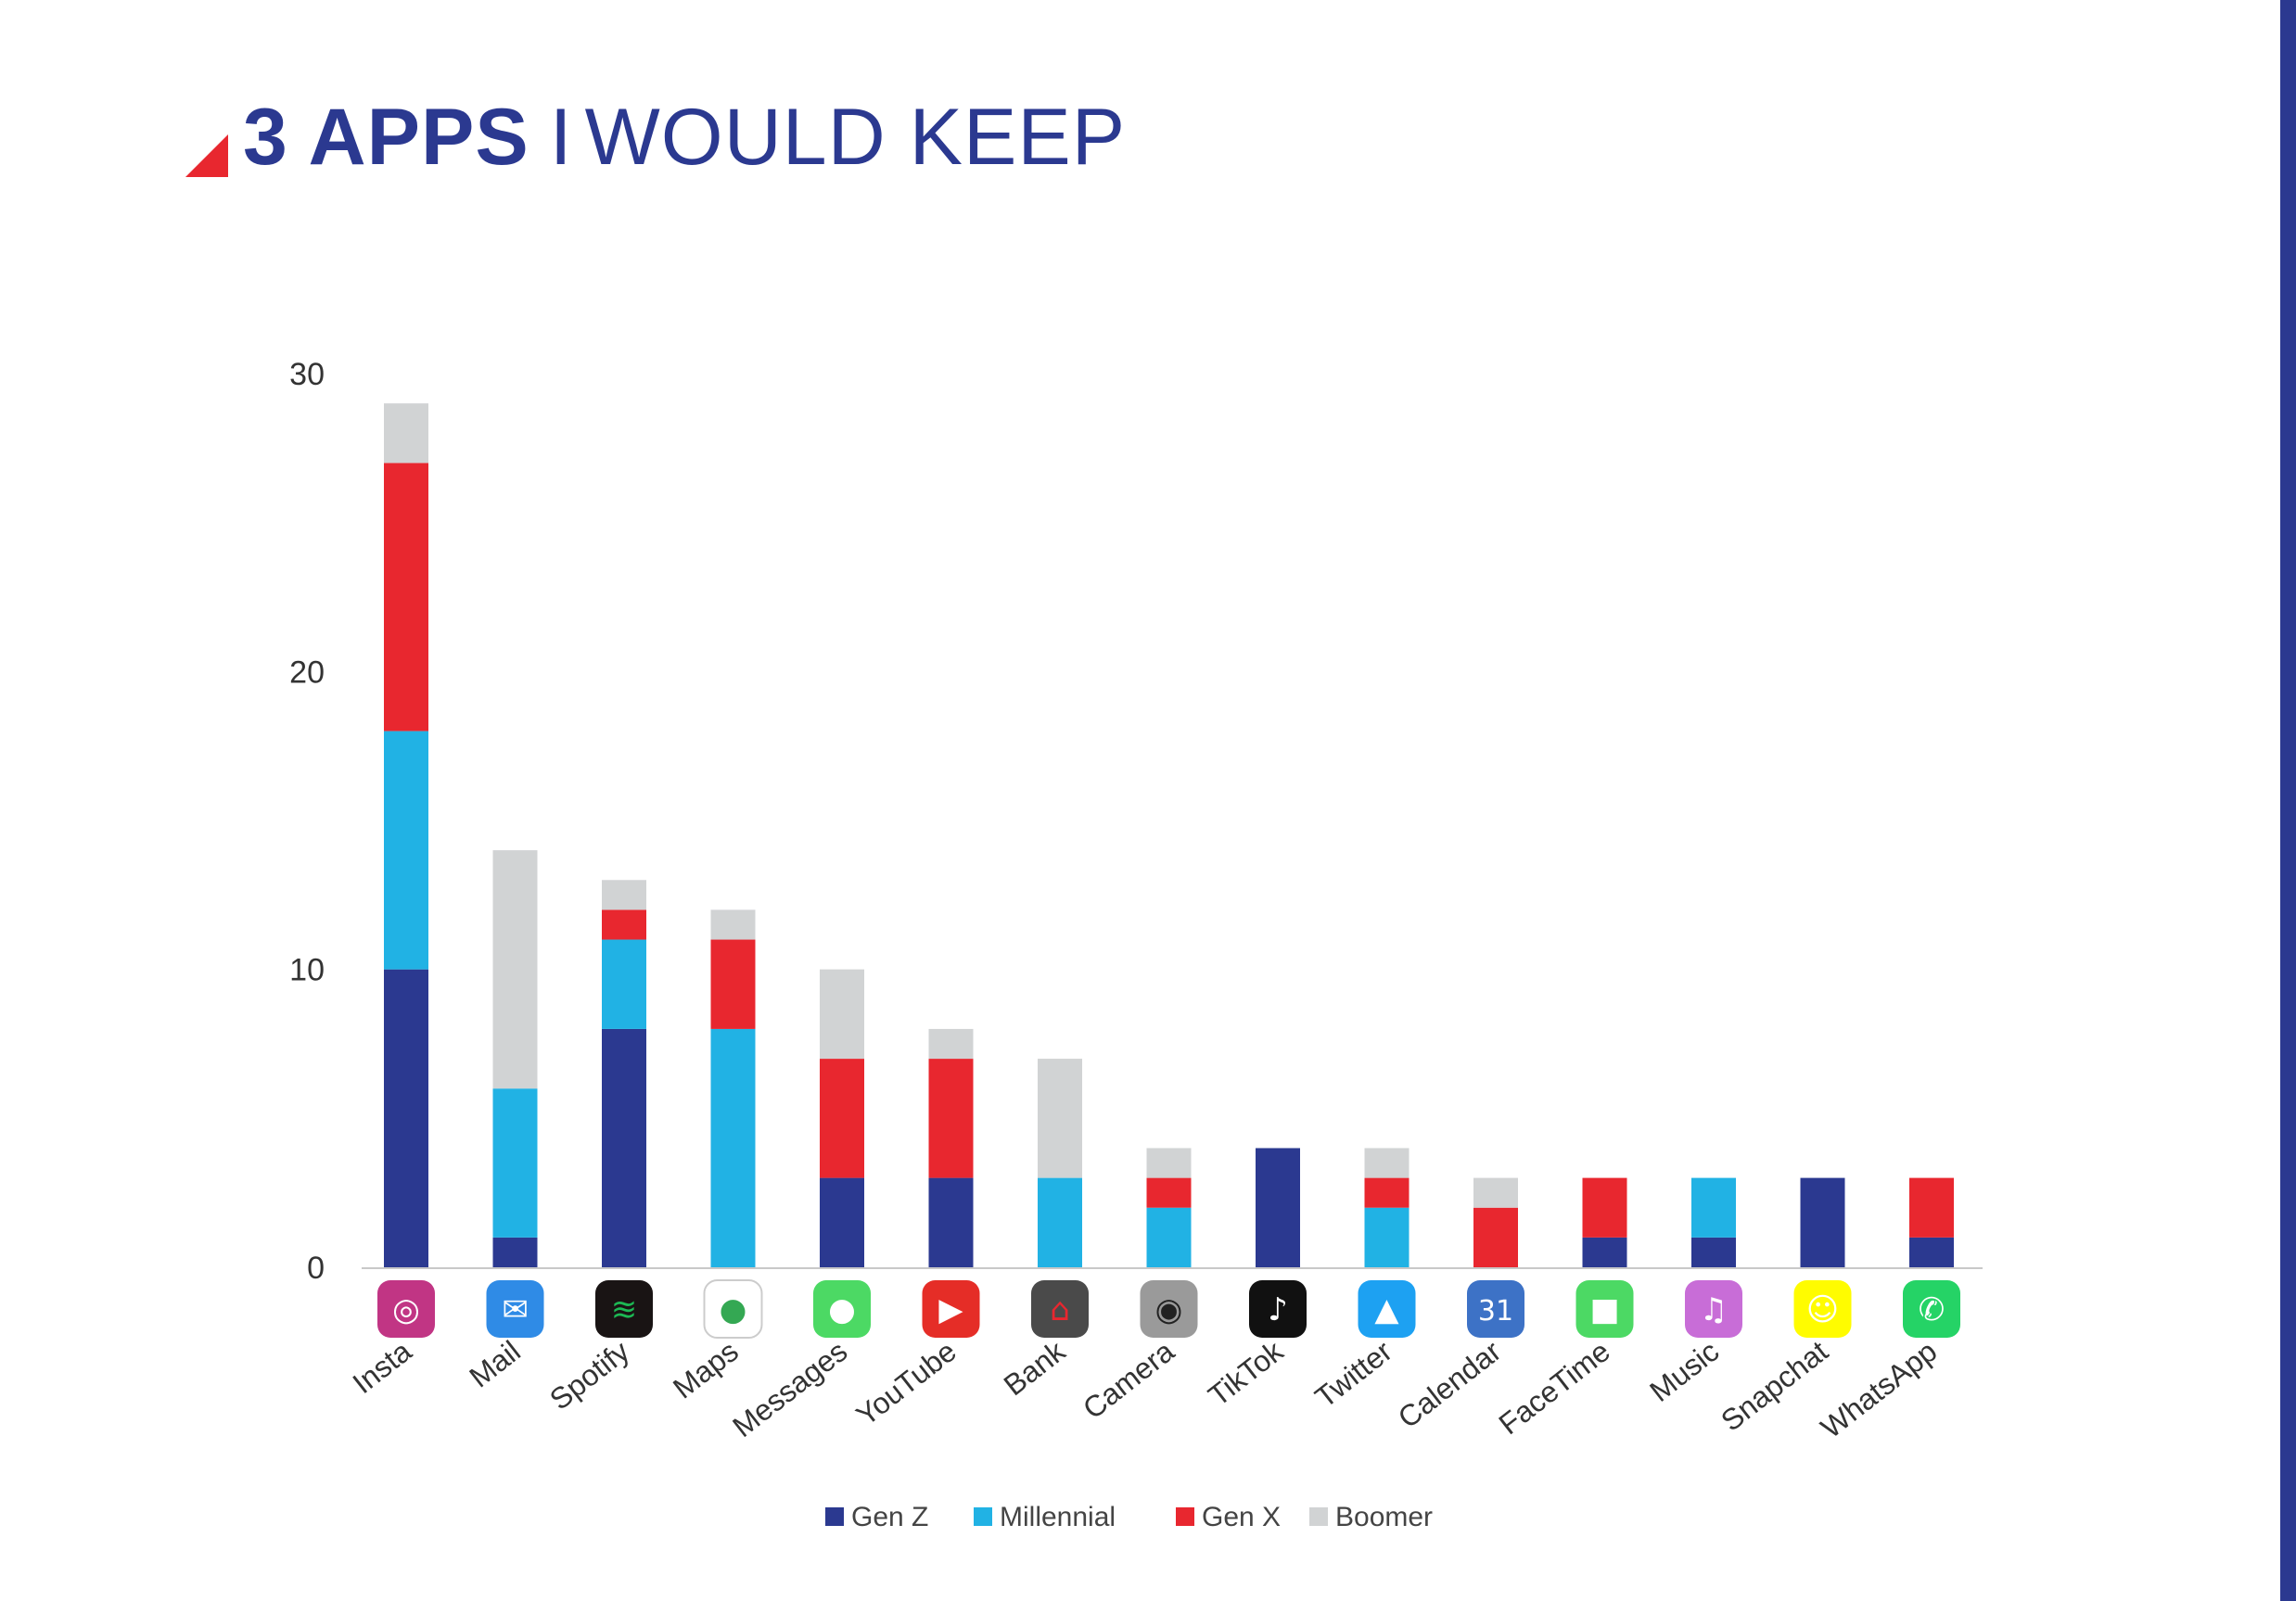 The width and height of the screenshot is (2296, 1601). What do you see at coordinates (1713, 1207) in the screenshot?
I see `bar-segment-millennial-music` at bounding box center [1713, 1207].